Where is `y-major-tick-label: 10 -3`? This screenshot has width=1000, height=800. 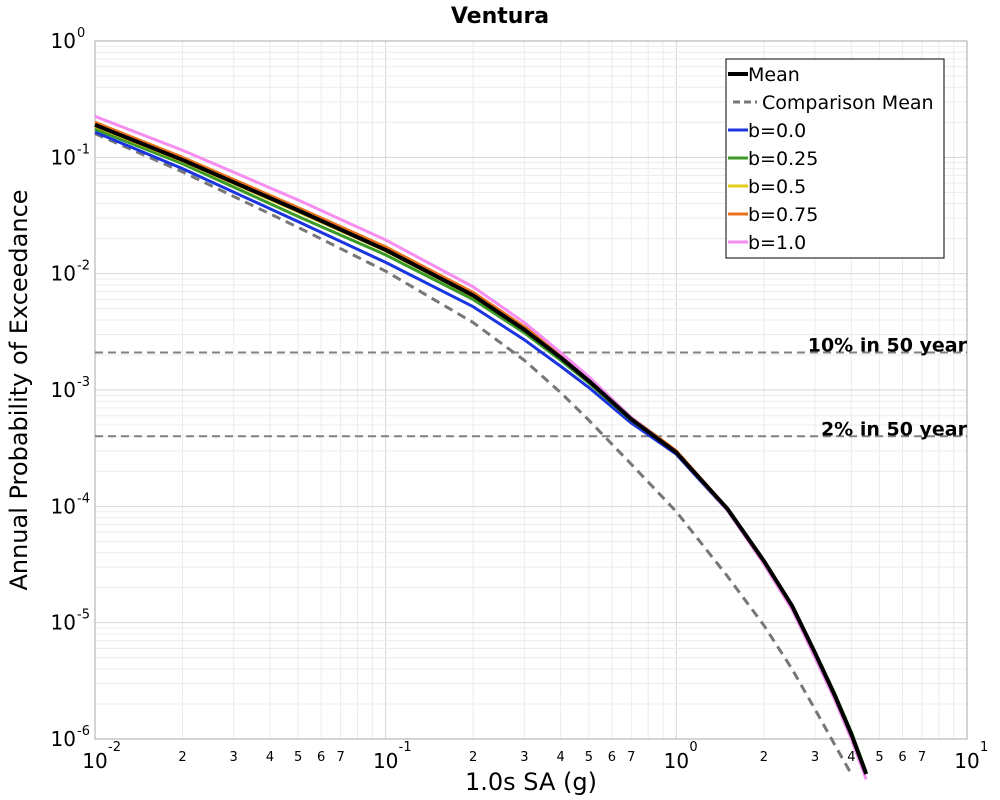 y-major-tick-label: 10 -3 is located at coordinates (70, 388).